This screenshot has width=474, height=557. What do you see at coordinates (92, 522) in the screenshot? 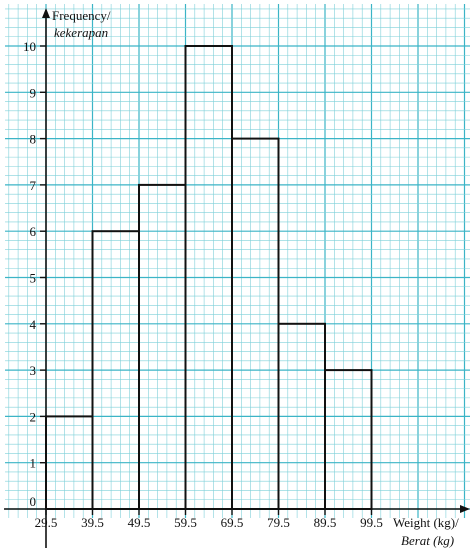
I see `x-tick-label: 39.5` at bounding box center [92, 522].